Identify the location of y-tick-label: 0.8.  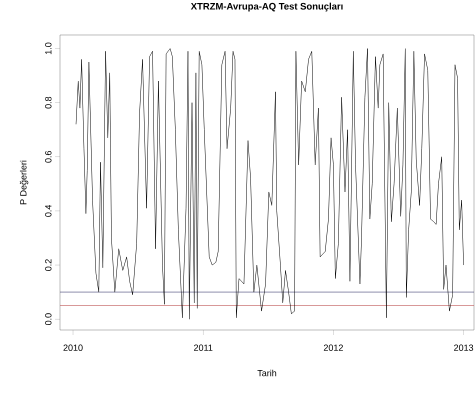
(48, 102).